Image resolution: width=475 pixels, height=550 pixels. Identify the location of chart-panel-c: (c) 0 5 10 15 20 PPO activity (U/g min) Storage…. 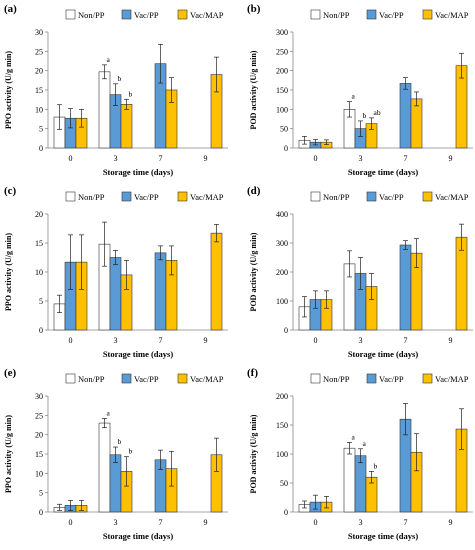
(116, 272).